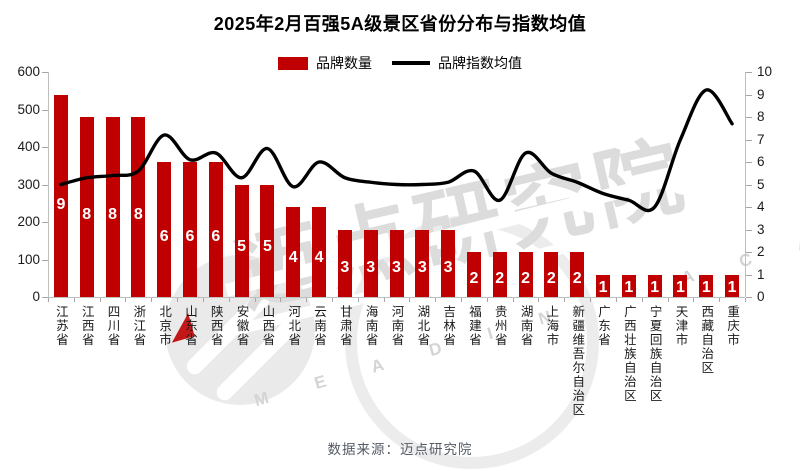 Image resolution: width=800 pixels, height=471 pixels. Describe the element at coordinates (480, 63) in the screenshot. I see `legend-line-label: 品牌指数均值` at that location.